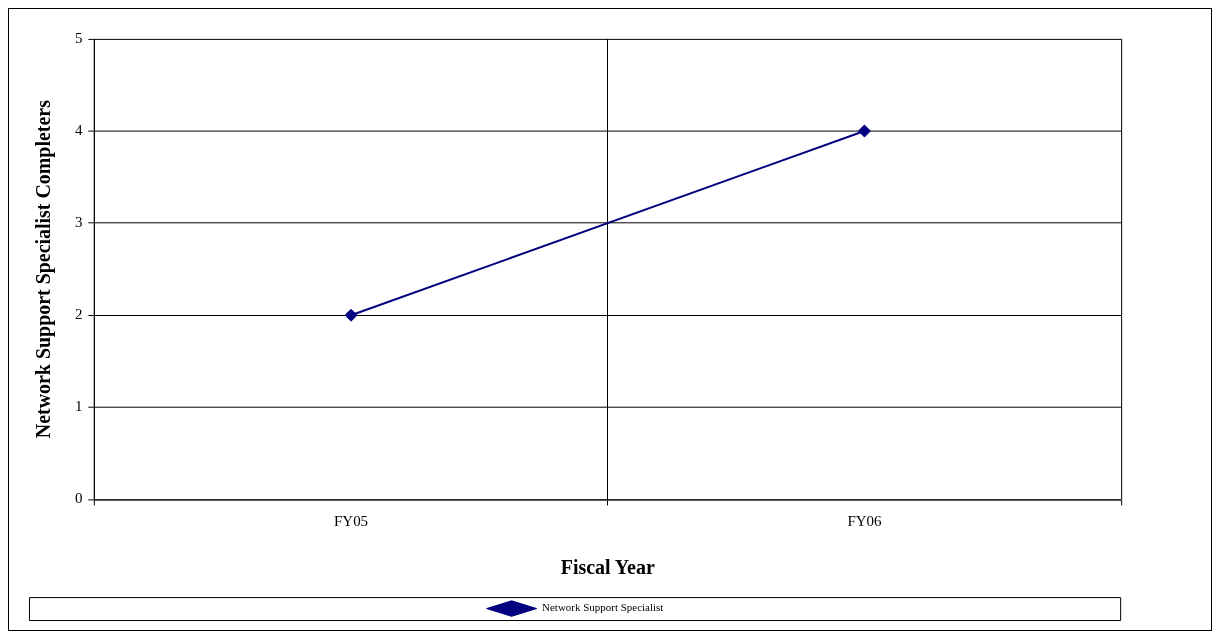 The height and width of the screenshot is (641, 1222). What do you see at coordinates (44, 269) in the screenshot?
I see `y-axis-title: Network Support Specialist Completers` at bounding box center [44, 269].